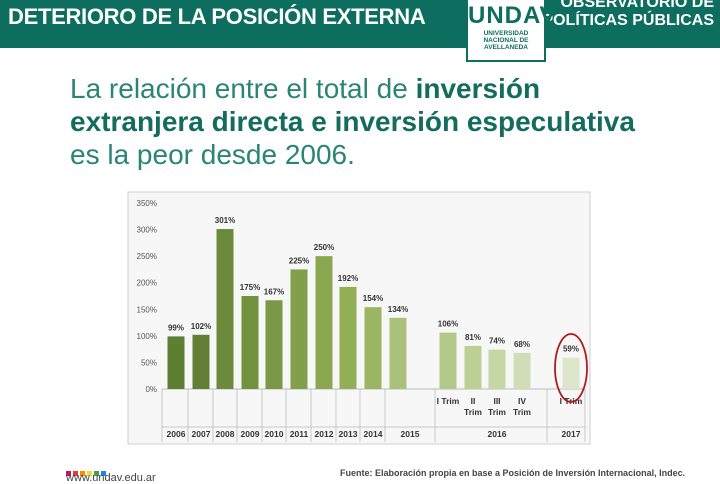  Describe the element at coordinates (212, 154) in the screenshot. I see `headline-part-2: es la peor desde 2006.` at that location.